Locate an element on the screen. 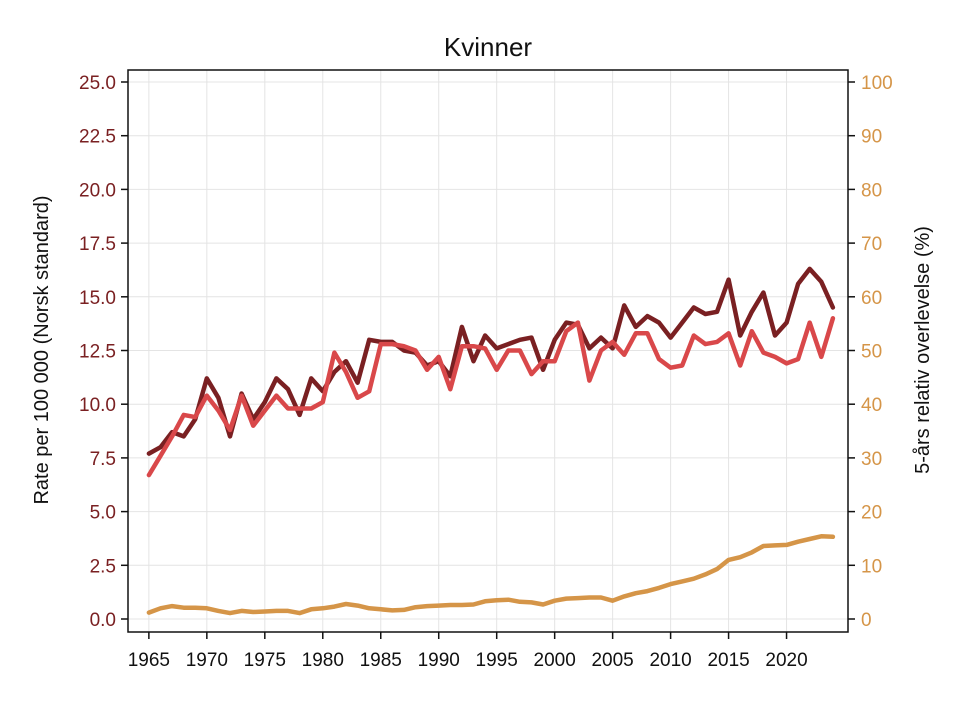 This screenshot has height=705, width=970. right-tick-label: 40 is located at coordinates (871, 405).